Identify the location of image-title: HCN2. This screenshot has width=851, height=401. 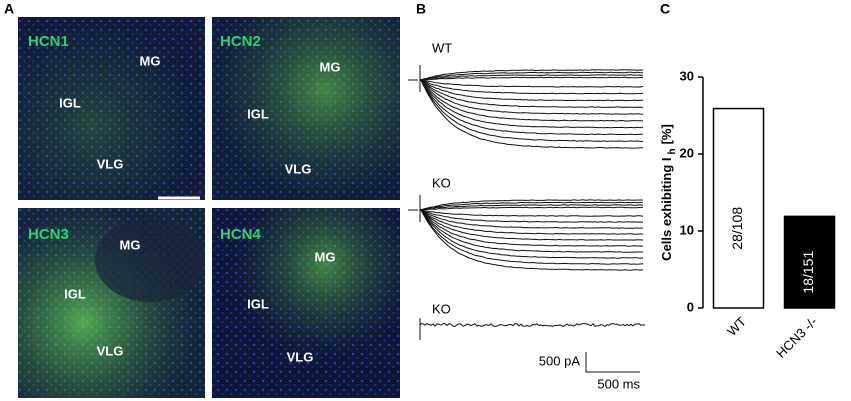
(240, 41).